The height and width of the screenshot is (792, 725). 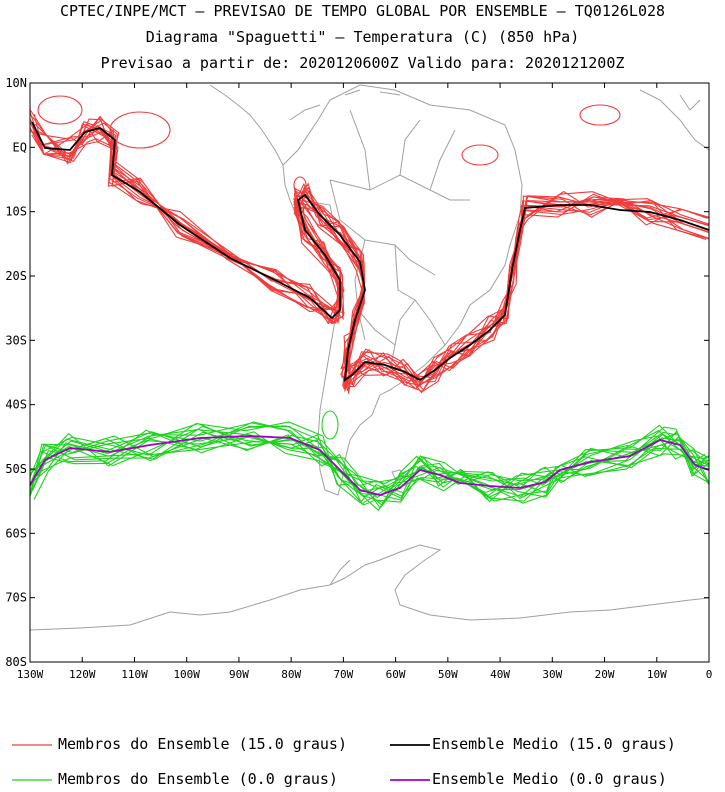 What do you see at coordinates (16, 340) in the screenshot?
I see `lat-label: 30S` at bounding box center [16, 340].